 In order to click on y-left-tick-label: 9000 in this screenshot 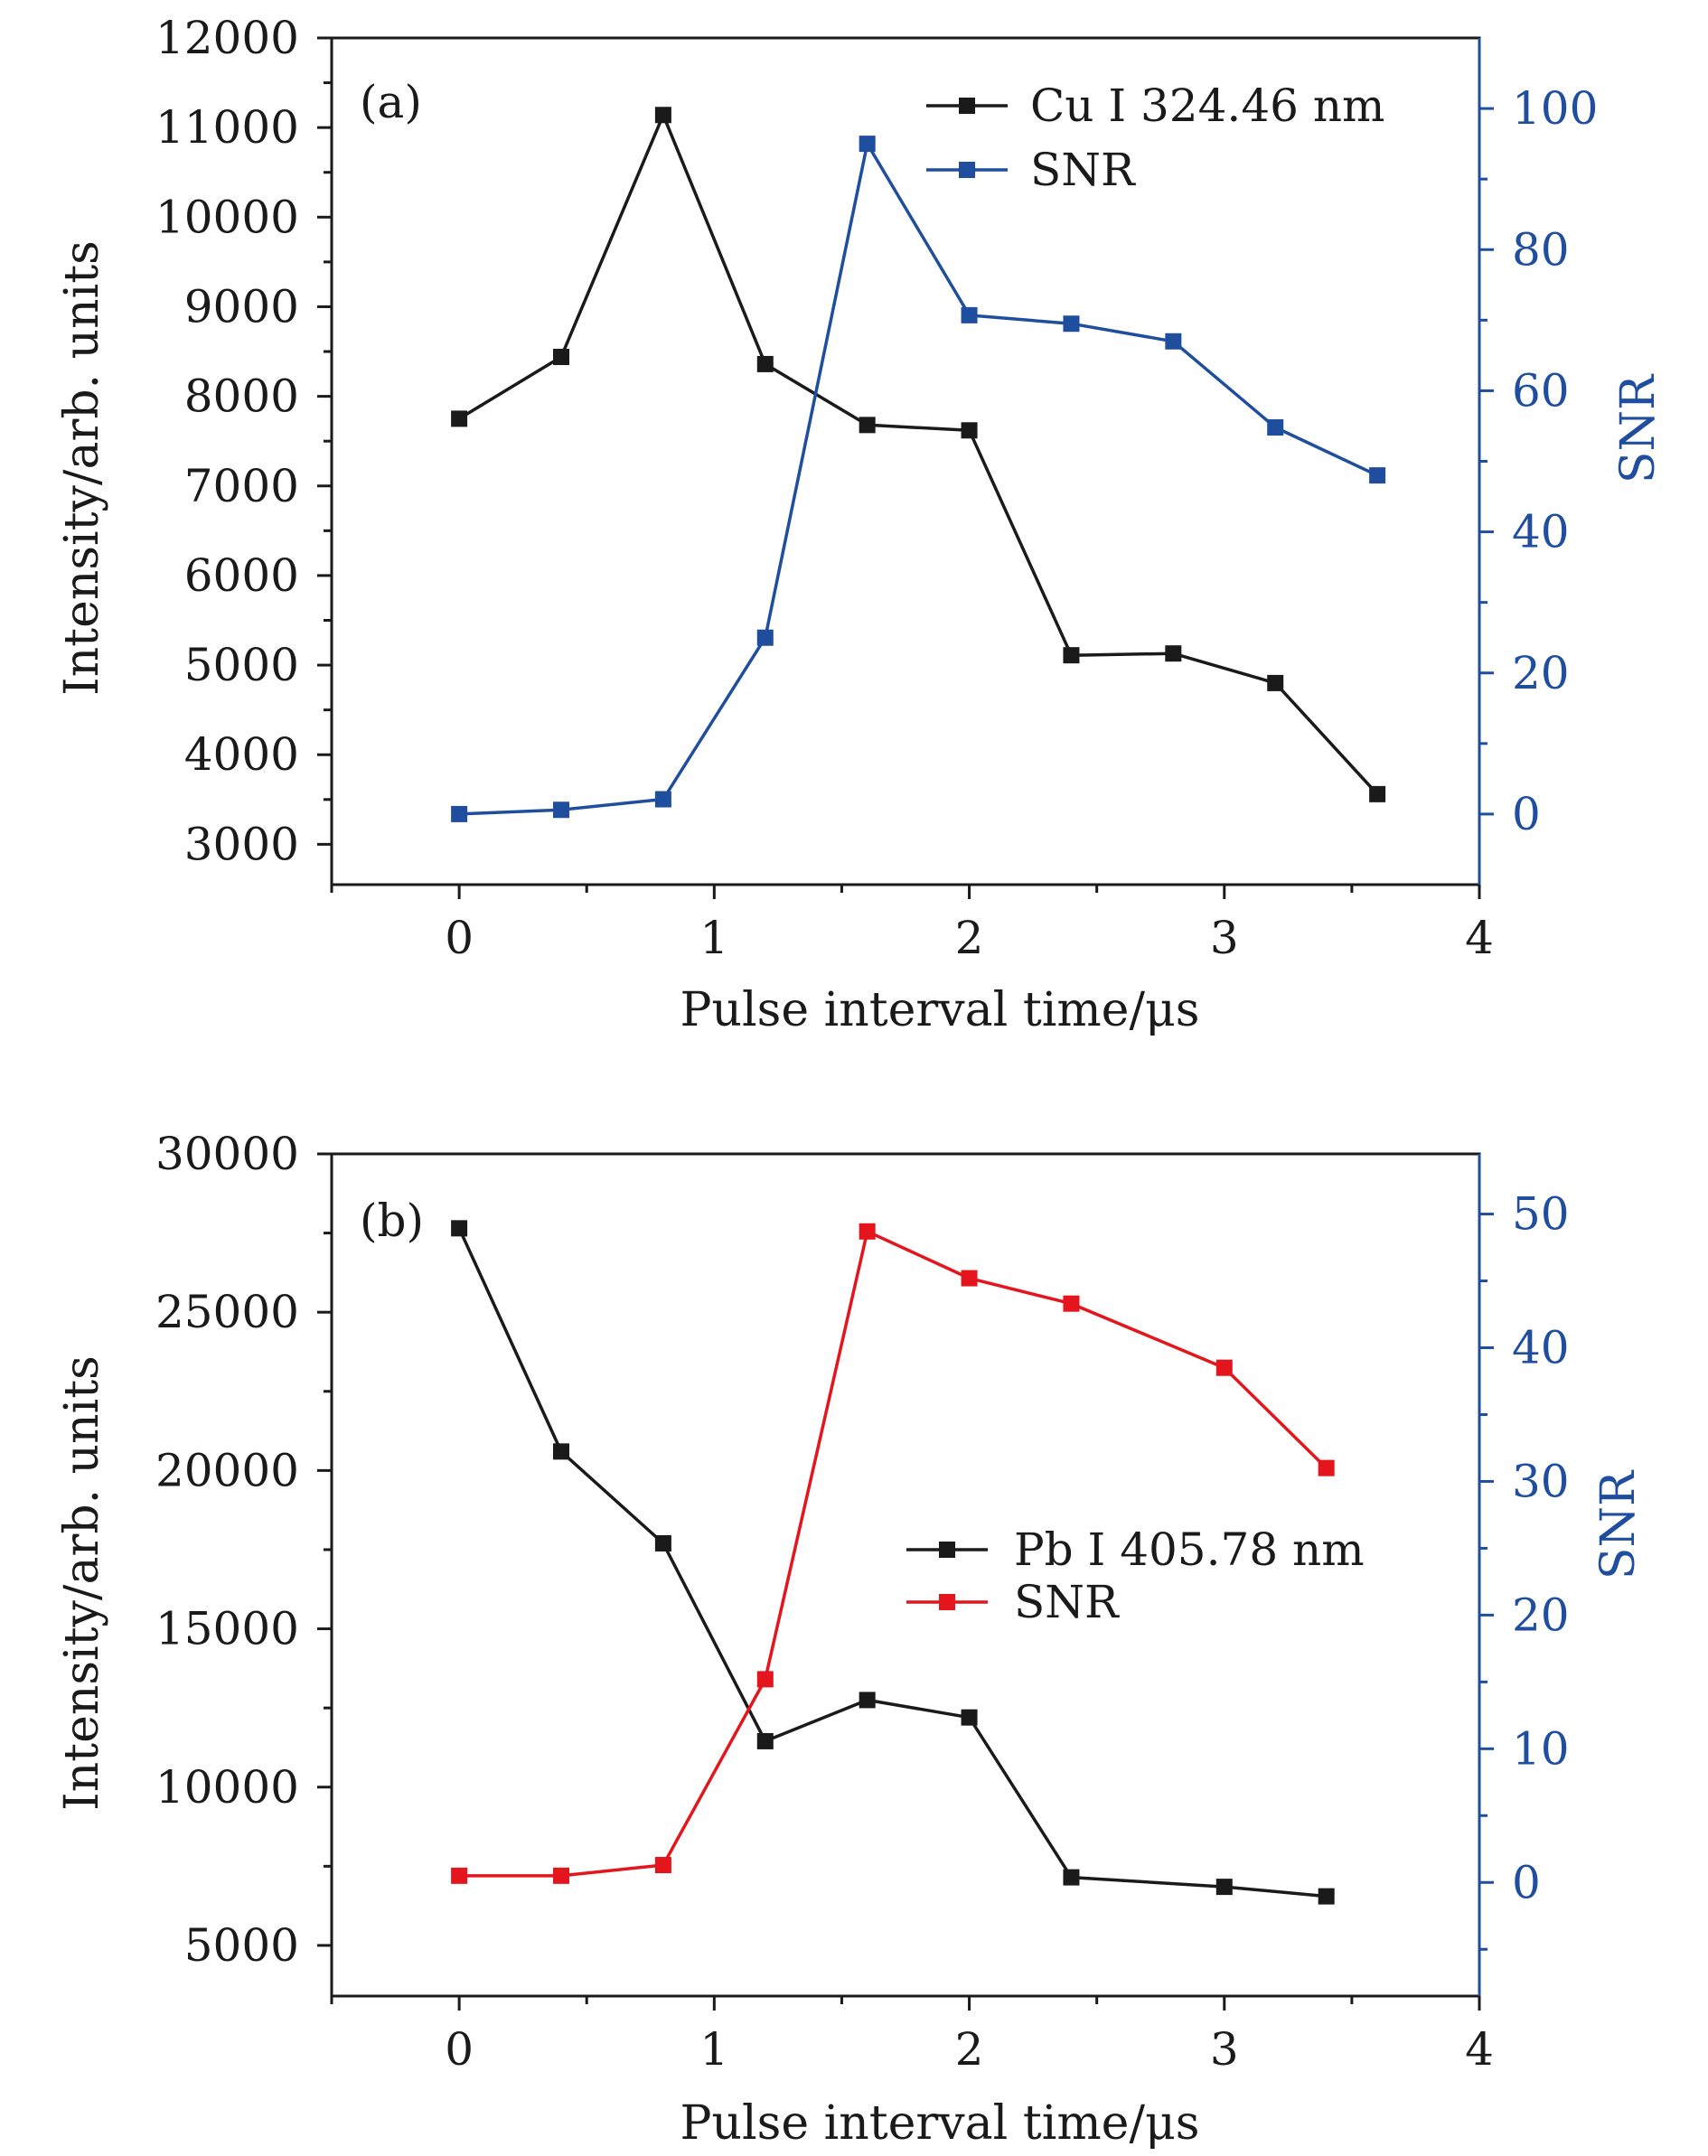, I will do `click(241, 306)`.